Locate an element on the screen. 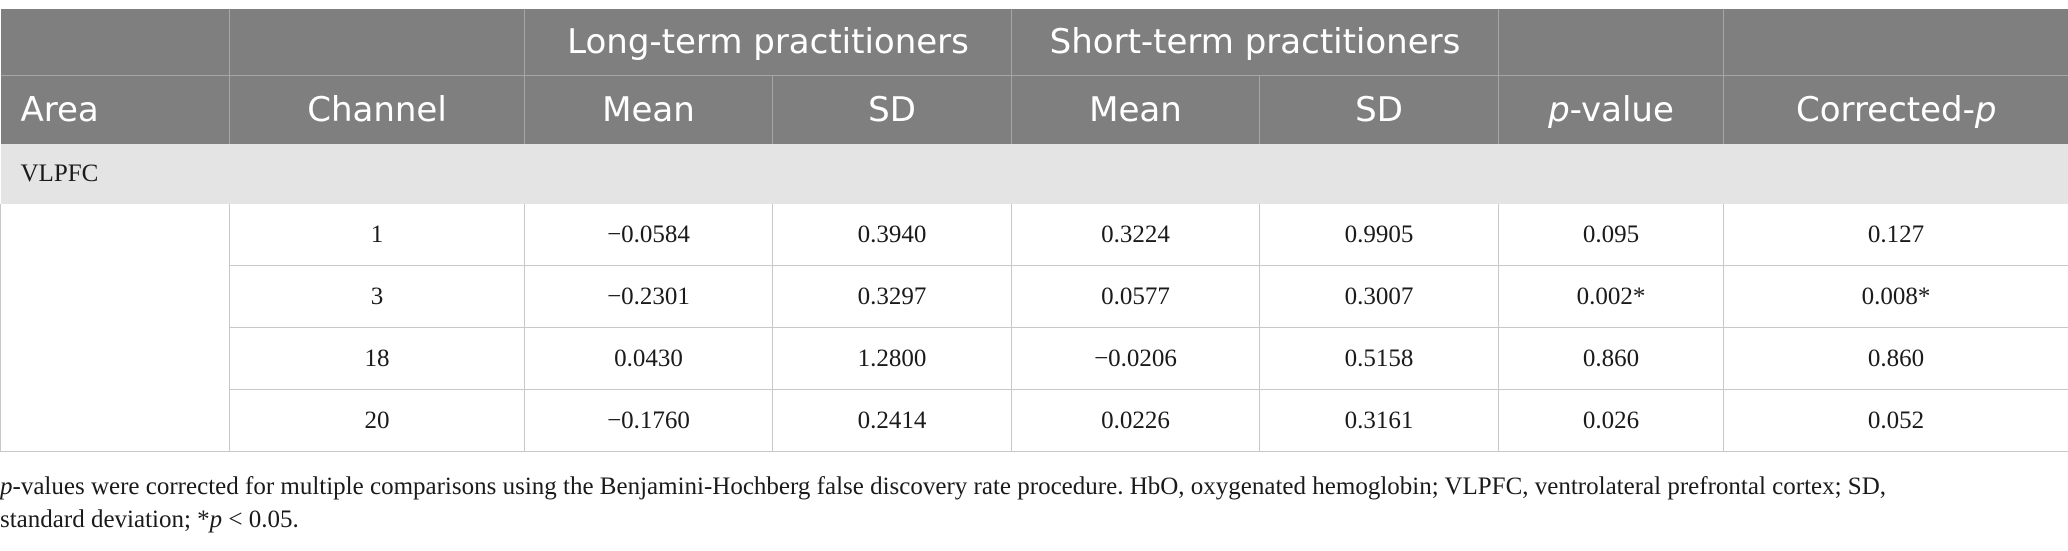 This screenshot has width=2068, height=551. st-mean-cell: −0.0206 is located at coordinates (1135, 358).